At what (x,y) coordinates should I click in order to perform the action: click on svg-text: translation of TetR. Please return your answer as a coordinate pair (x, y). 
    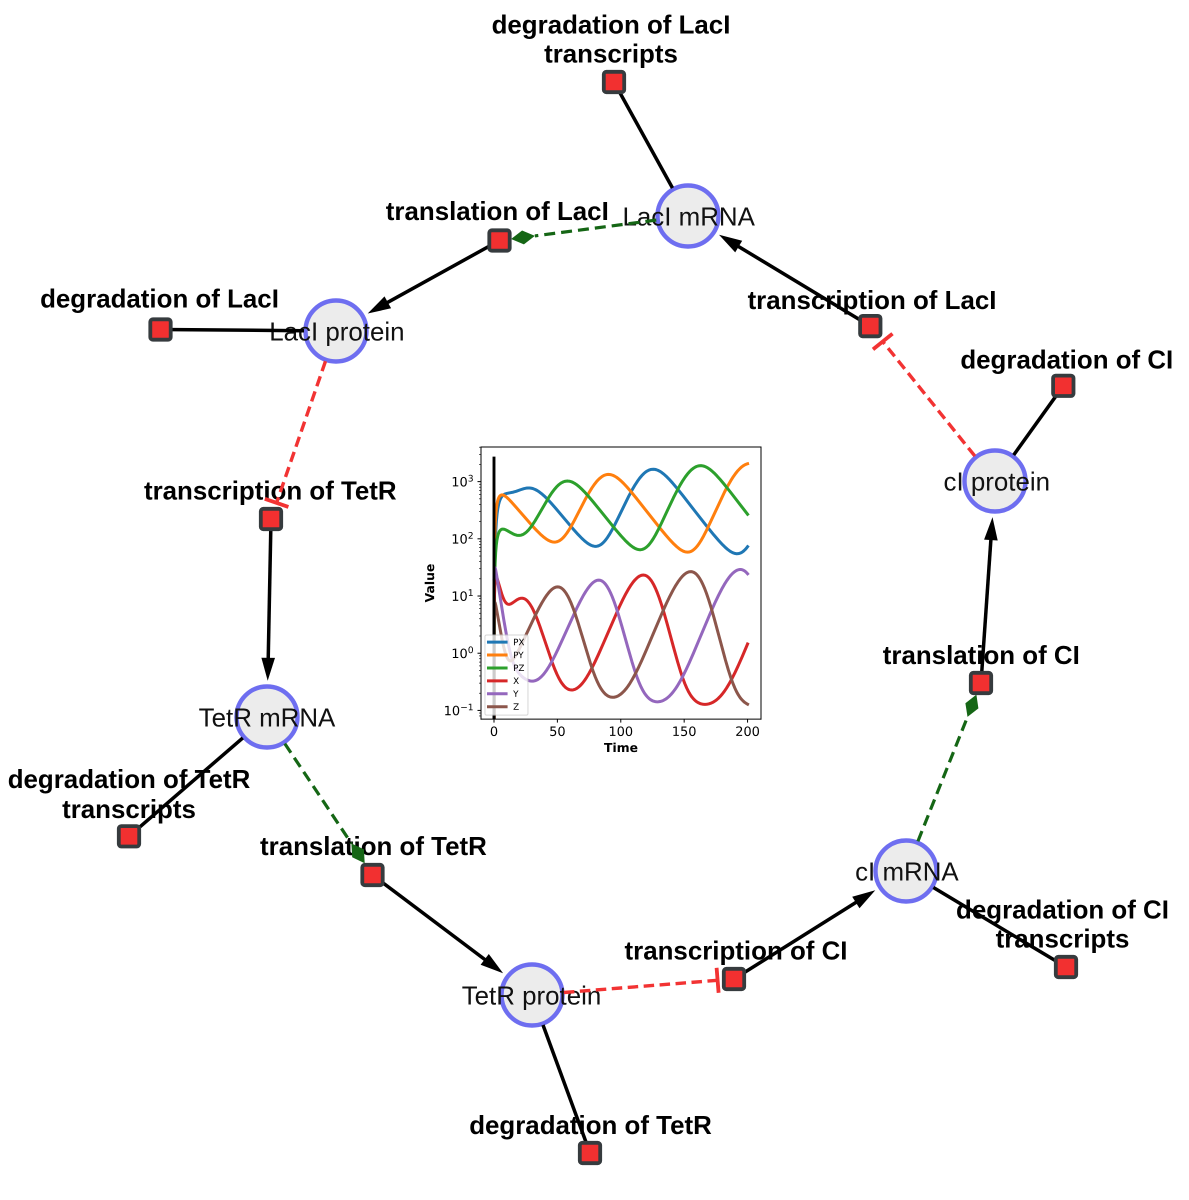
    Looking at the image, I should click on (373, 847).